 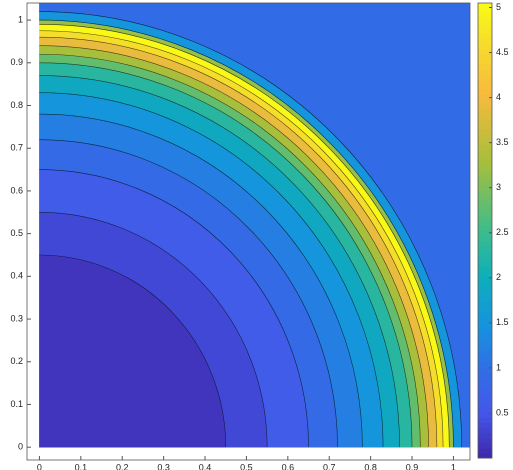 I want to click on colorbar-tick-label: 4, so click(x=498, y=97).